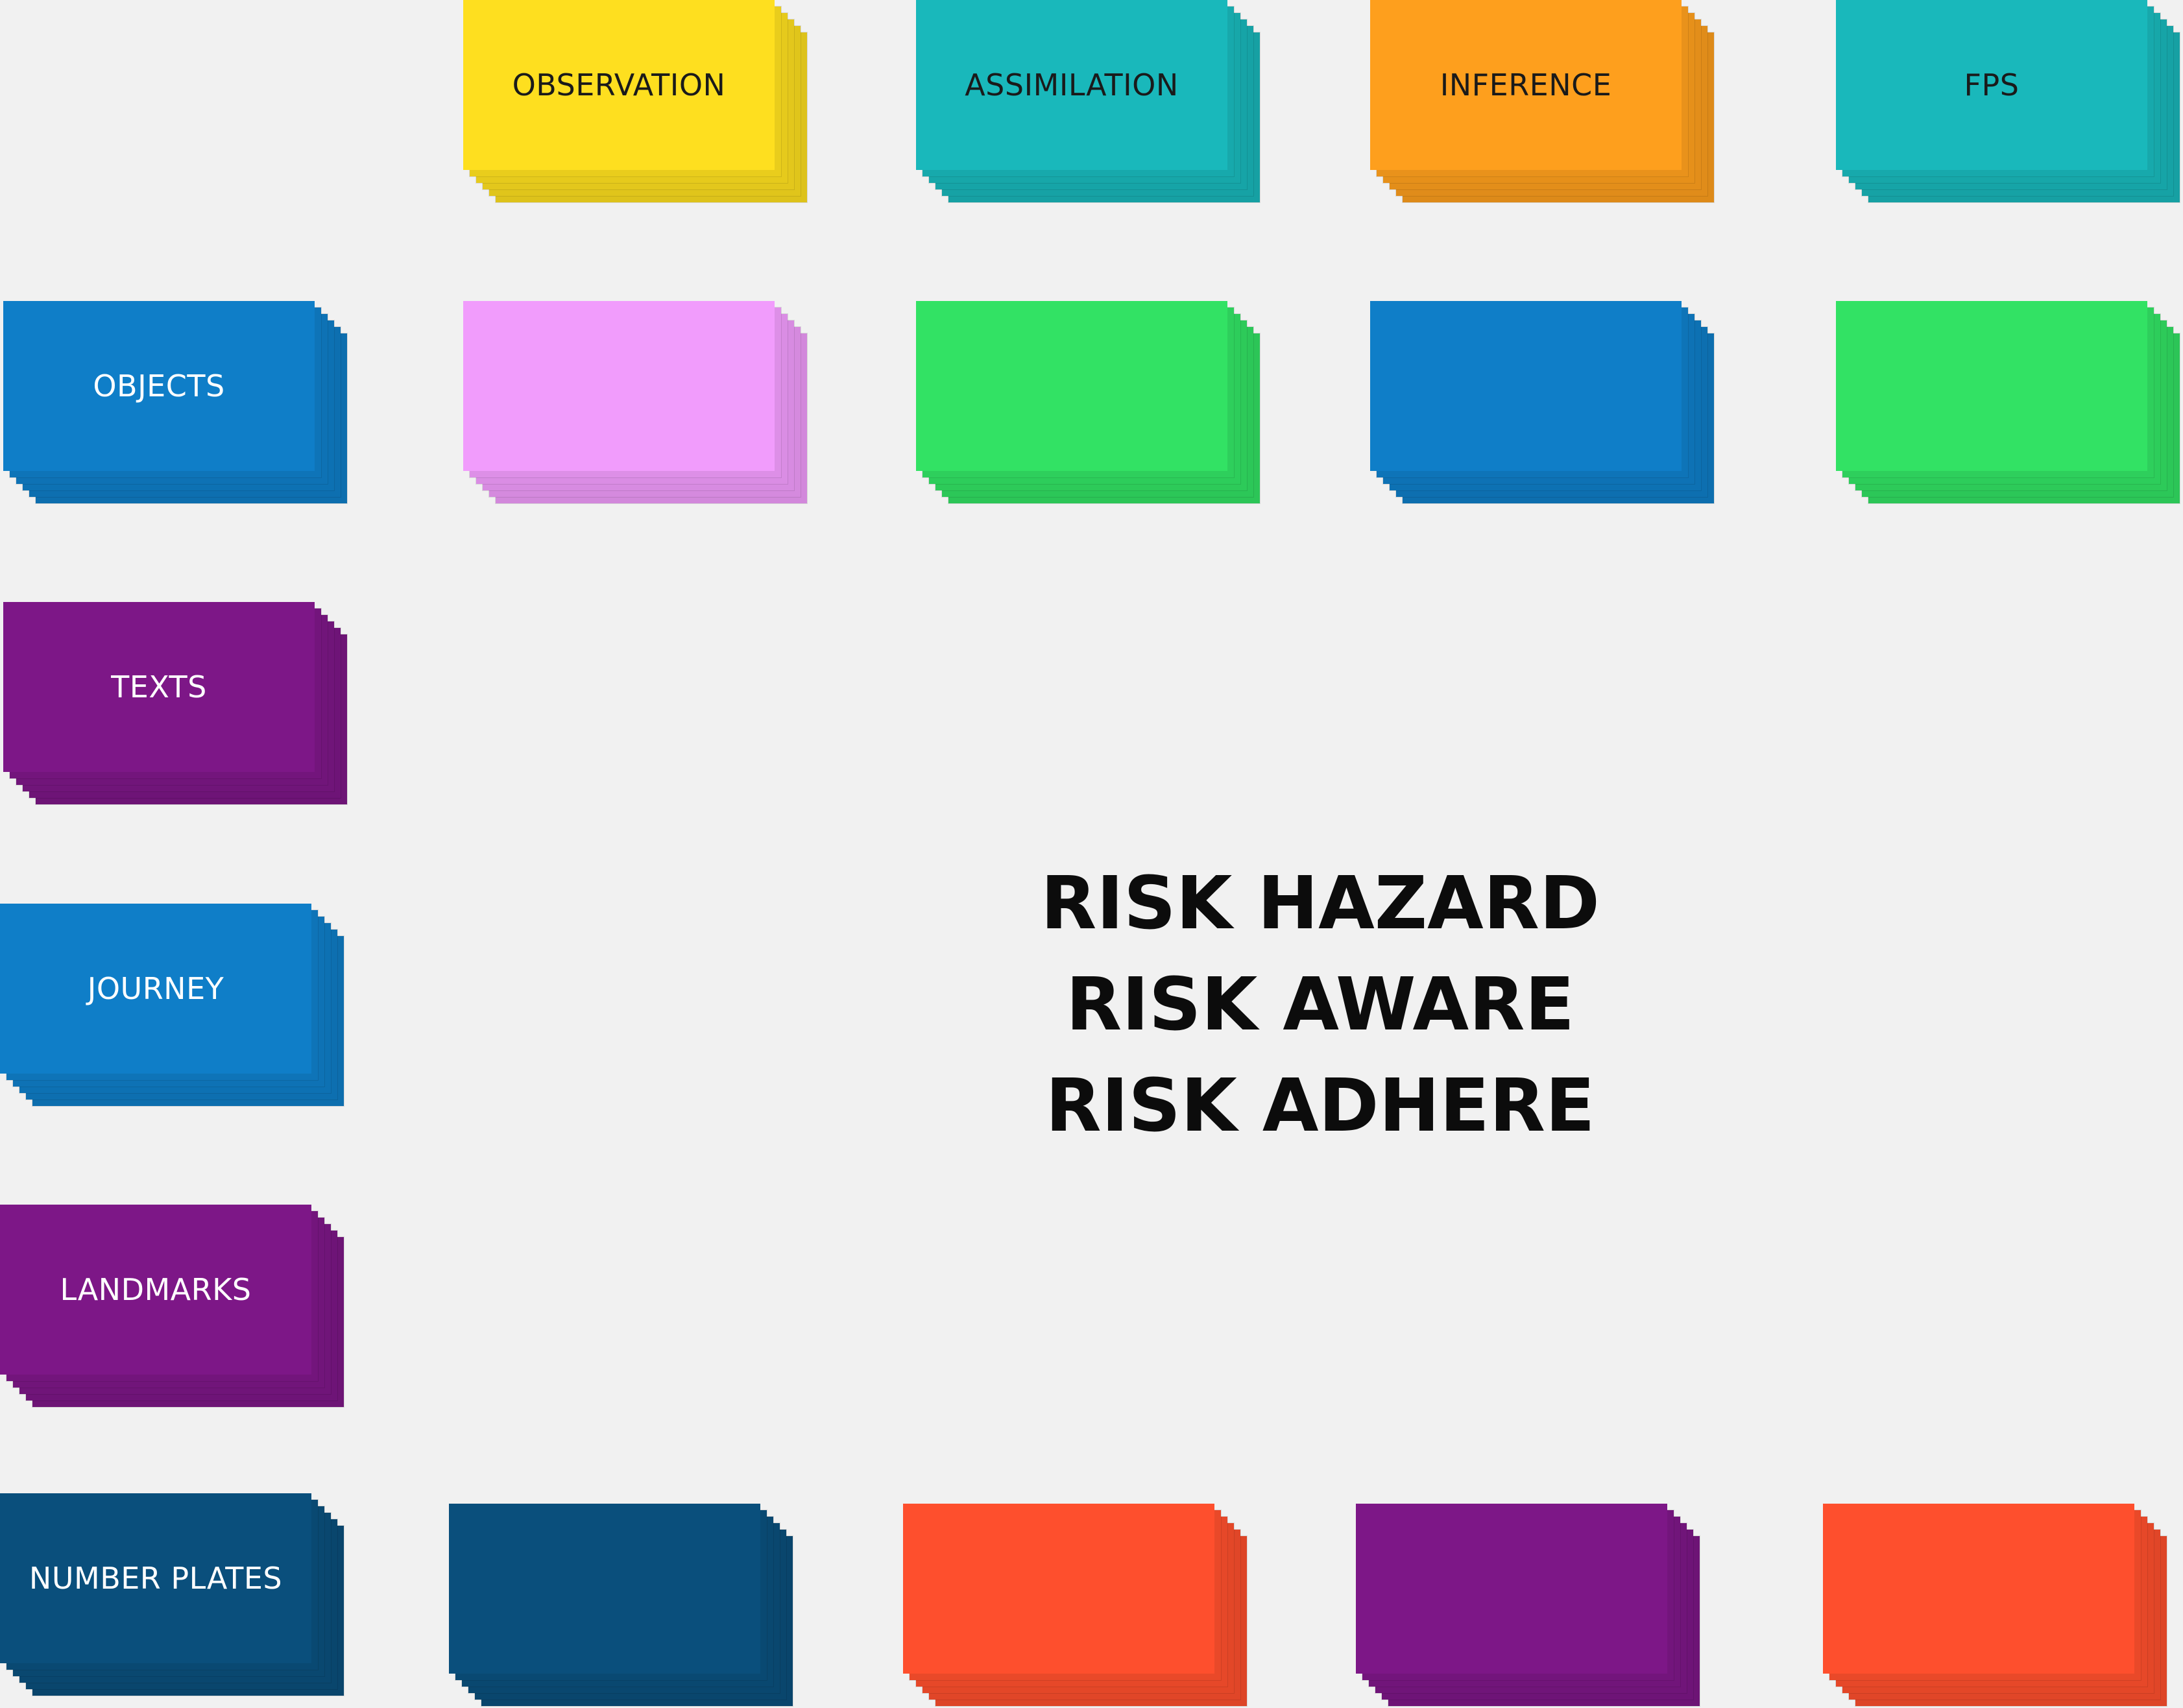 The image size is (2183, 1708). I want to click on card-label: INFERENCE, so click(1526, 84).